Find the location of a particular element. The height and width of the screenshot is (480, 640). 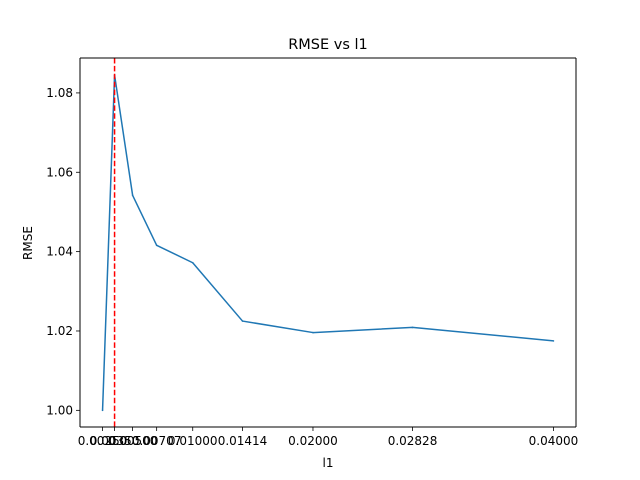

y-ticks: 1.00 1.02 1.04 1.06 1.08 is located at coordinates (63, 251).